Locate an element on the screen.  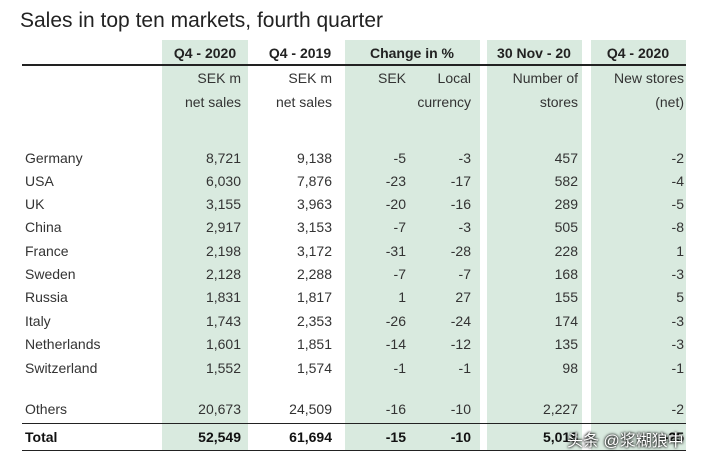
cell: 27 is located at coordinates (463, 297).